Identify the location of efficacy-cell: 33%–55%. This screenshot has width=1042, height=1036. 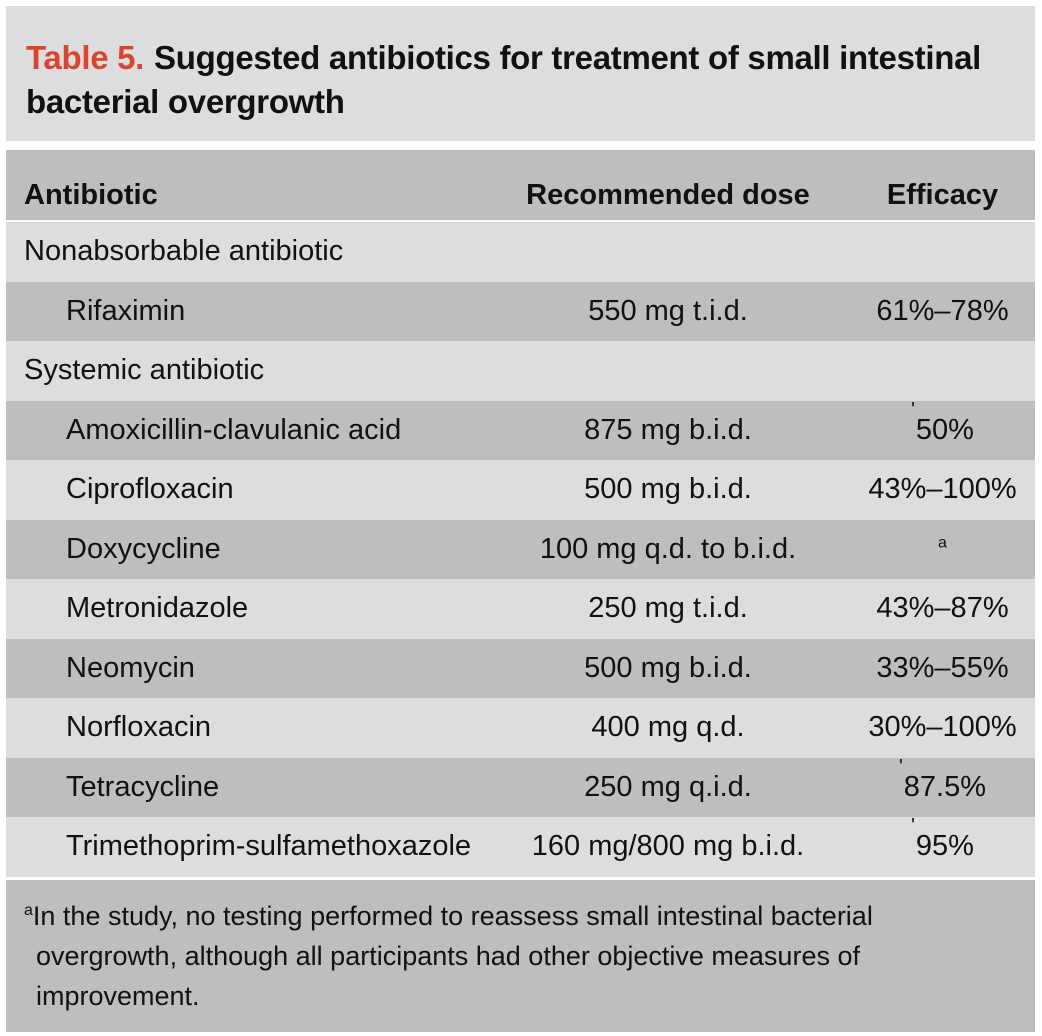
(942, 668).